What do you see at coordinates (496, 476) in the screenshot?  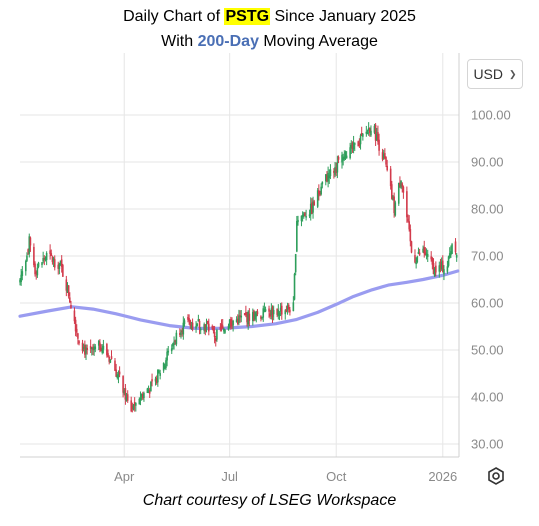 I see `gear-icon` at bounding box center [496, 476].